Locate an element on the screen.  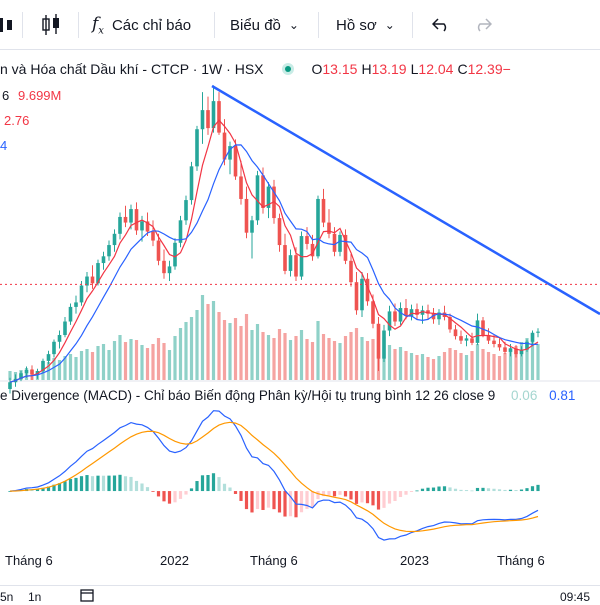
menu-handle-icon is located at coordinates (11, 25).